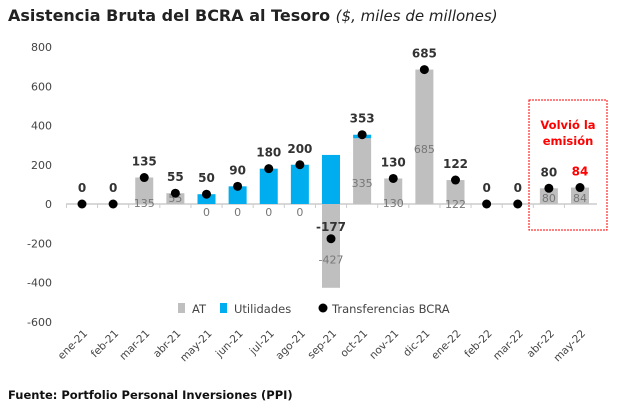 Image resolution: width=627 pixels, height=413 pixels. I want to click on transferencia-data-label: 55, so click(175, 177).